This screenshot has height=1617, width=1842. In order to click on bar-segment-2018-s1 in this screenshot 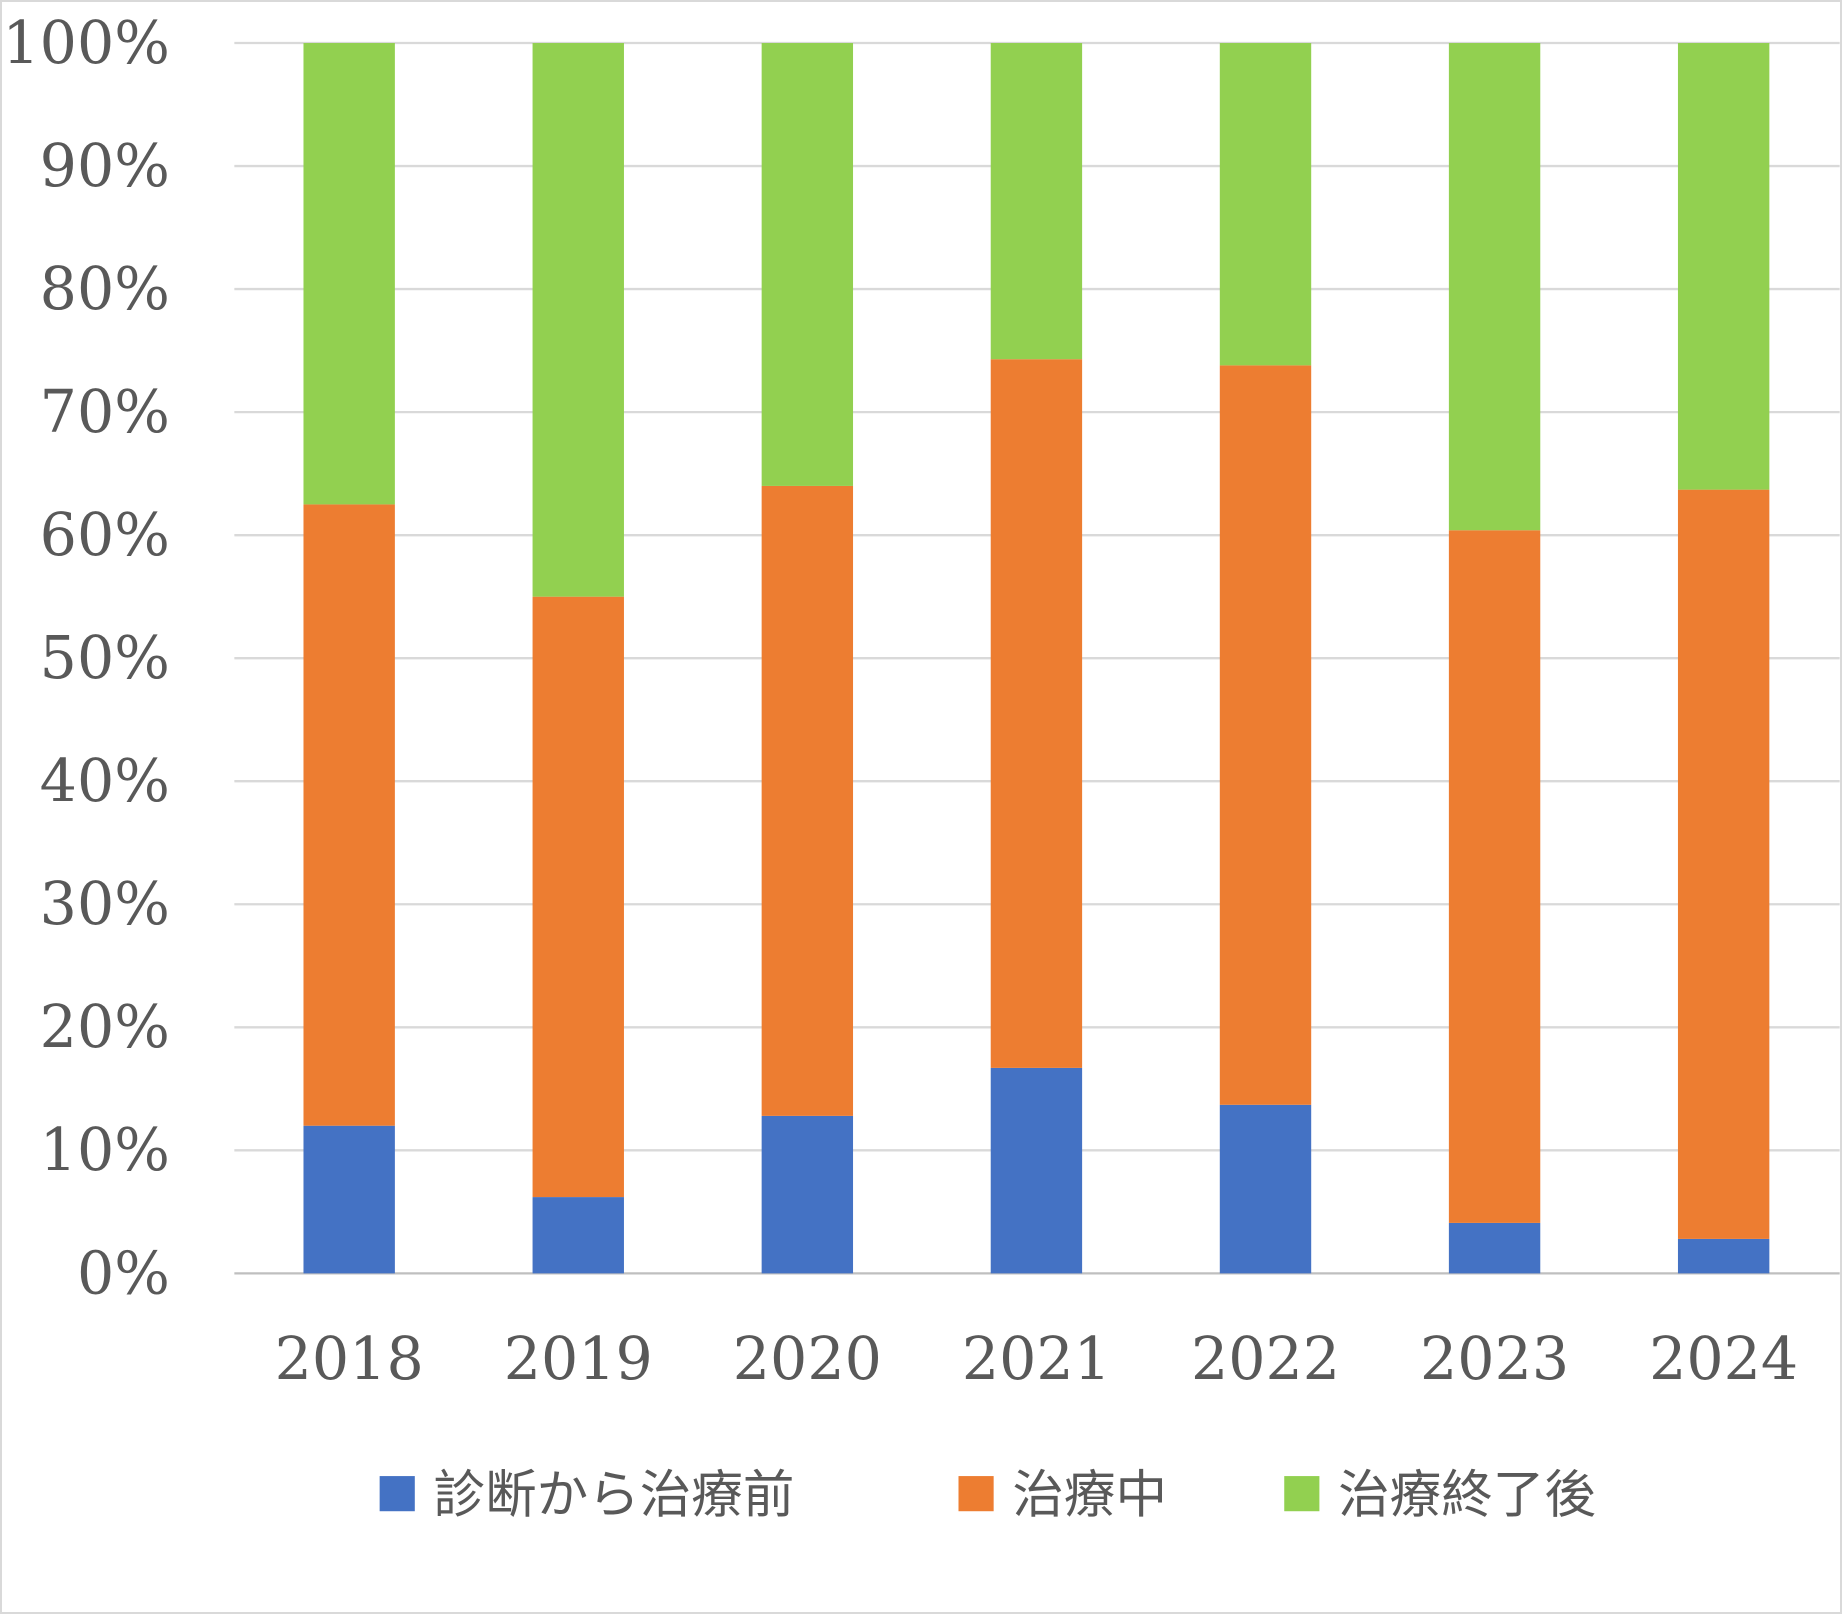, I will do `click(349, 815)`.